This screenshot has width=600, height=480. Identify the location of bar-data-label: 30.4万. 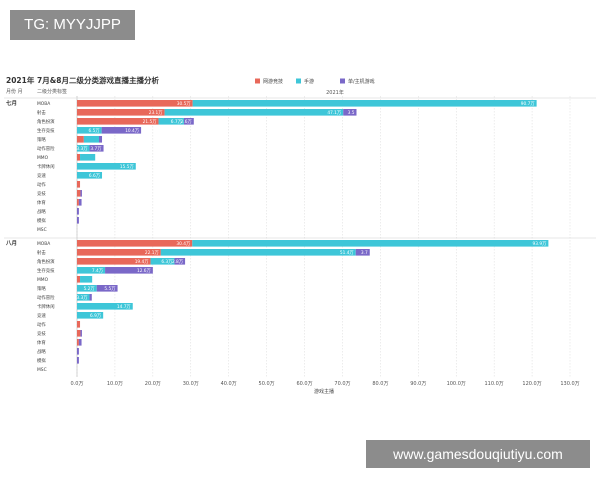
(183, 244).